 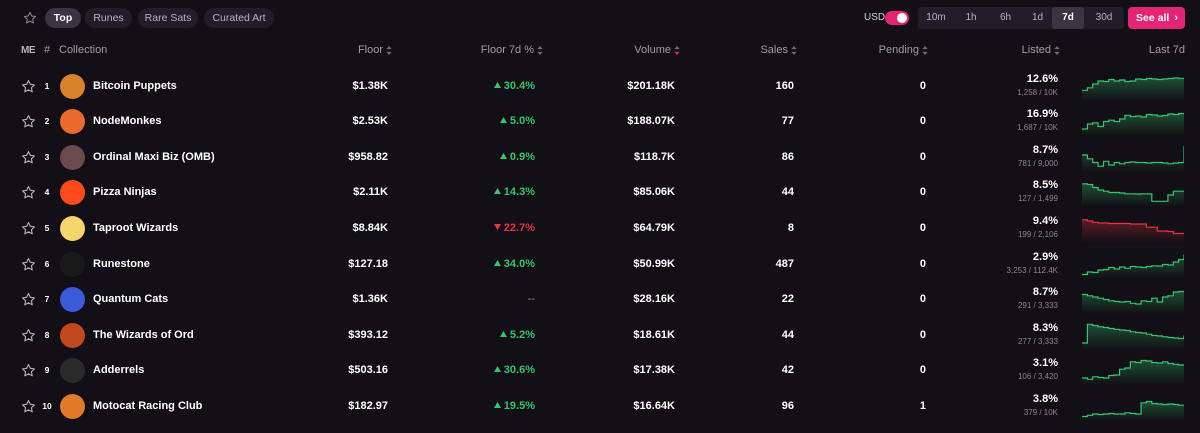 What do you see at coordinates (654, 299) in the screenshot?
I see `volume: $28.16K` at bounding box center [654, 299].